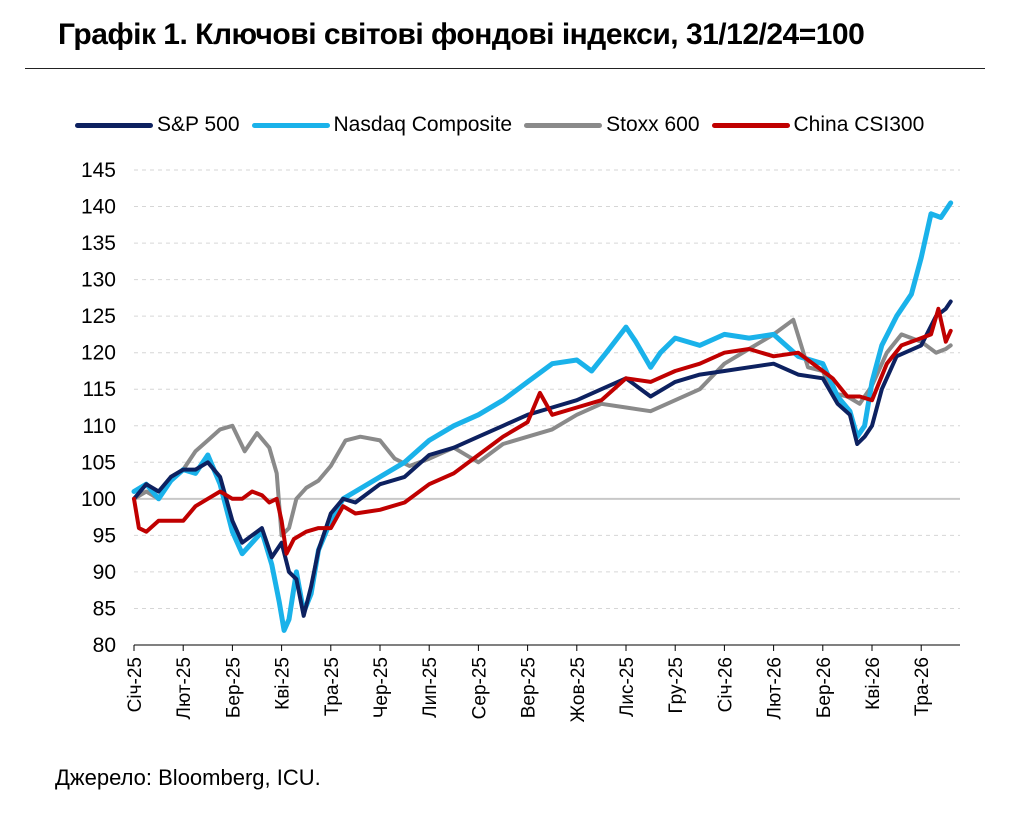  Describe the element at coordinates (824, 687) in the screenshot. I see `x-tick-label: Бер-26` at that location.